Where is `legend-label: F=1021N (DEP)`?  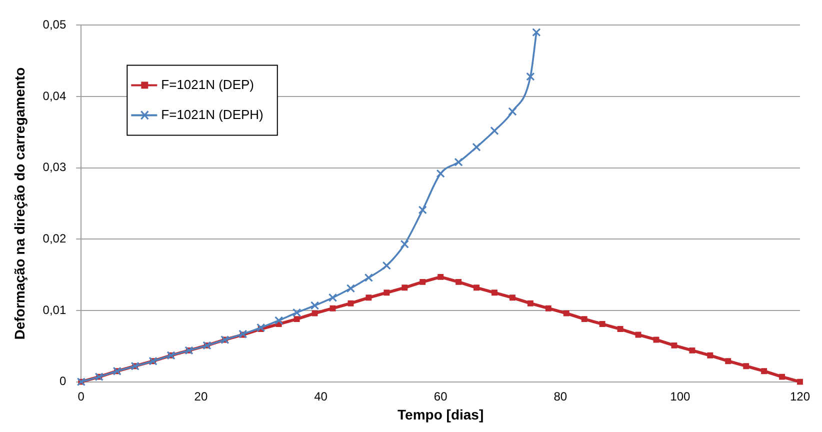 legend-label: F=1021N (DEP) is located at coordinates (207, 84).